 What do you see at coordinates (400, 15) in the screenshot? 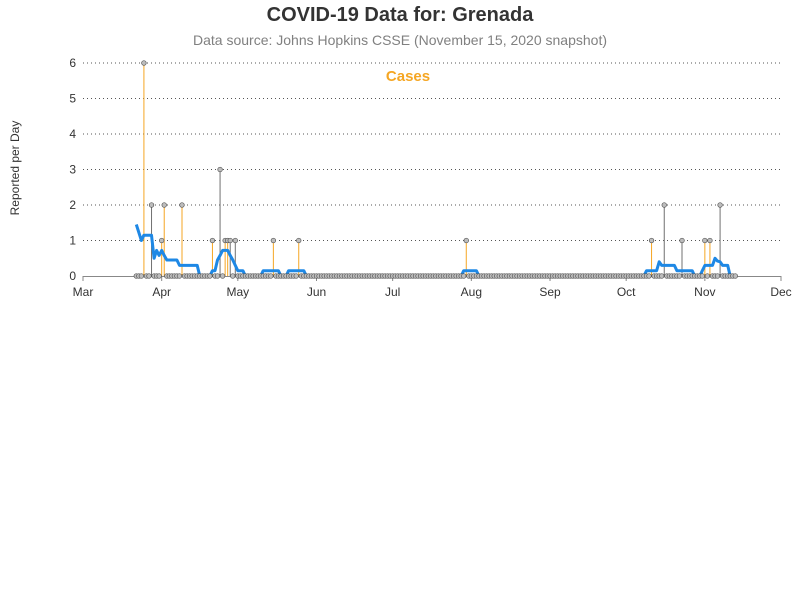
I see `chart-title: COVID-19 Data for: Grenada` at bounding box center [400, 15].